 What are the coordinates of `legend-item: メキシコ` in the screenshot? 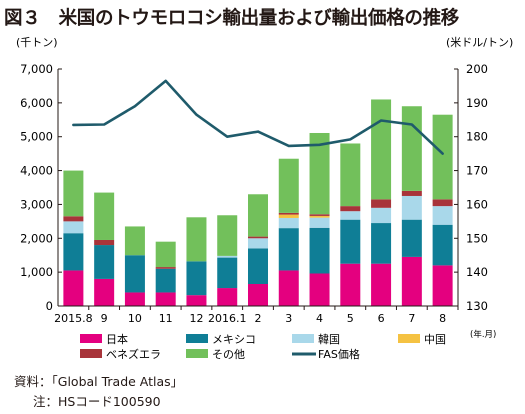 It's located at (221, 339).